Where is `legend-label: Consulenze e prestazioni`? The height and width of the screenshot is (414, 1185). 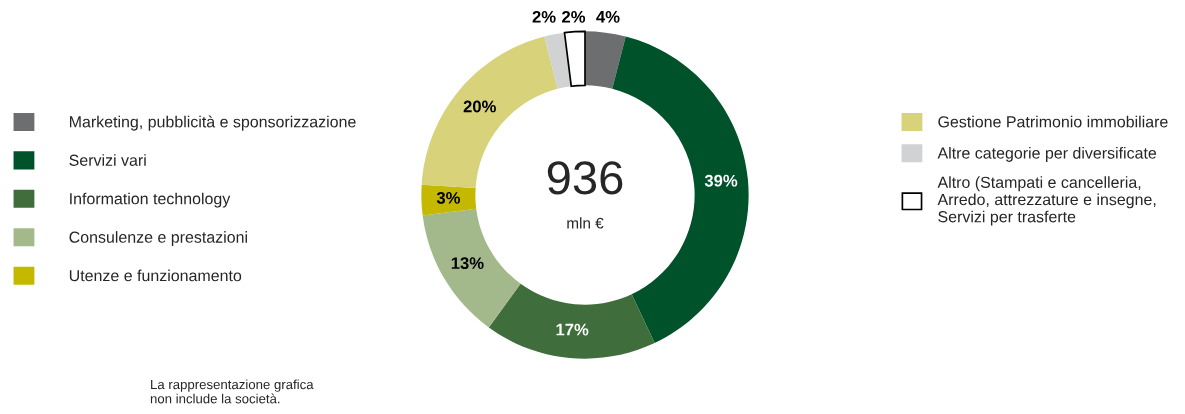
legend-label: Consulenze e prestazioni is located at coordinates (158, 238).